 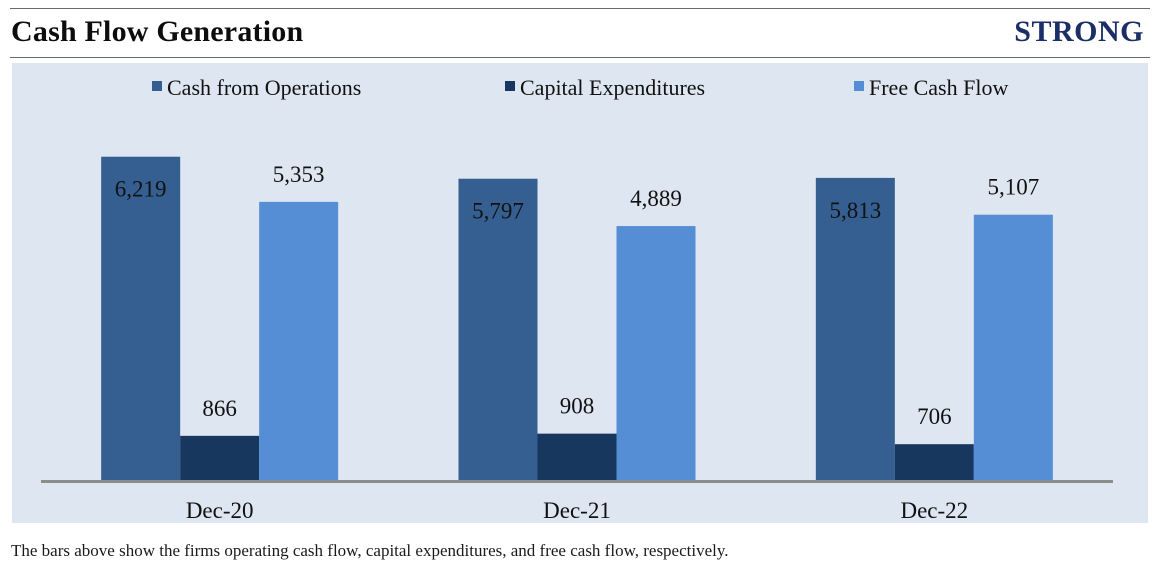 What do you see at coordinates (580, 57) in the screenshot?
I see `header-bottom-rule` at bounding box center [580, 57].